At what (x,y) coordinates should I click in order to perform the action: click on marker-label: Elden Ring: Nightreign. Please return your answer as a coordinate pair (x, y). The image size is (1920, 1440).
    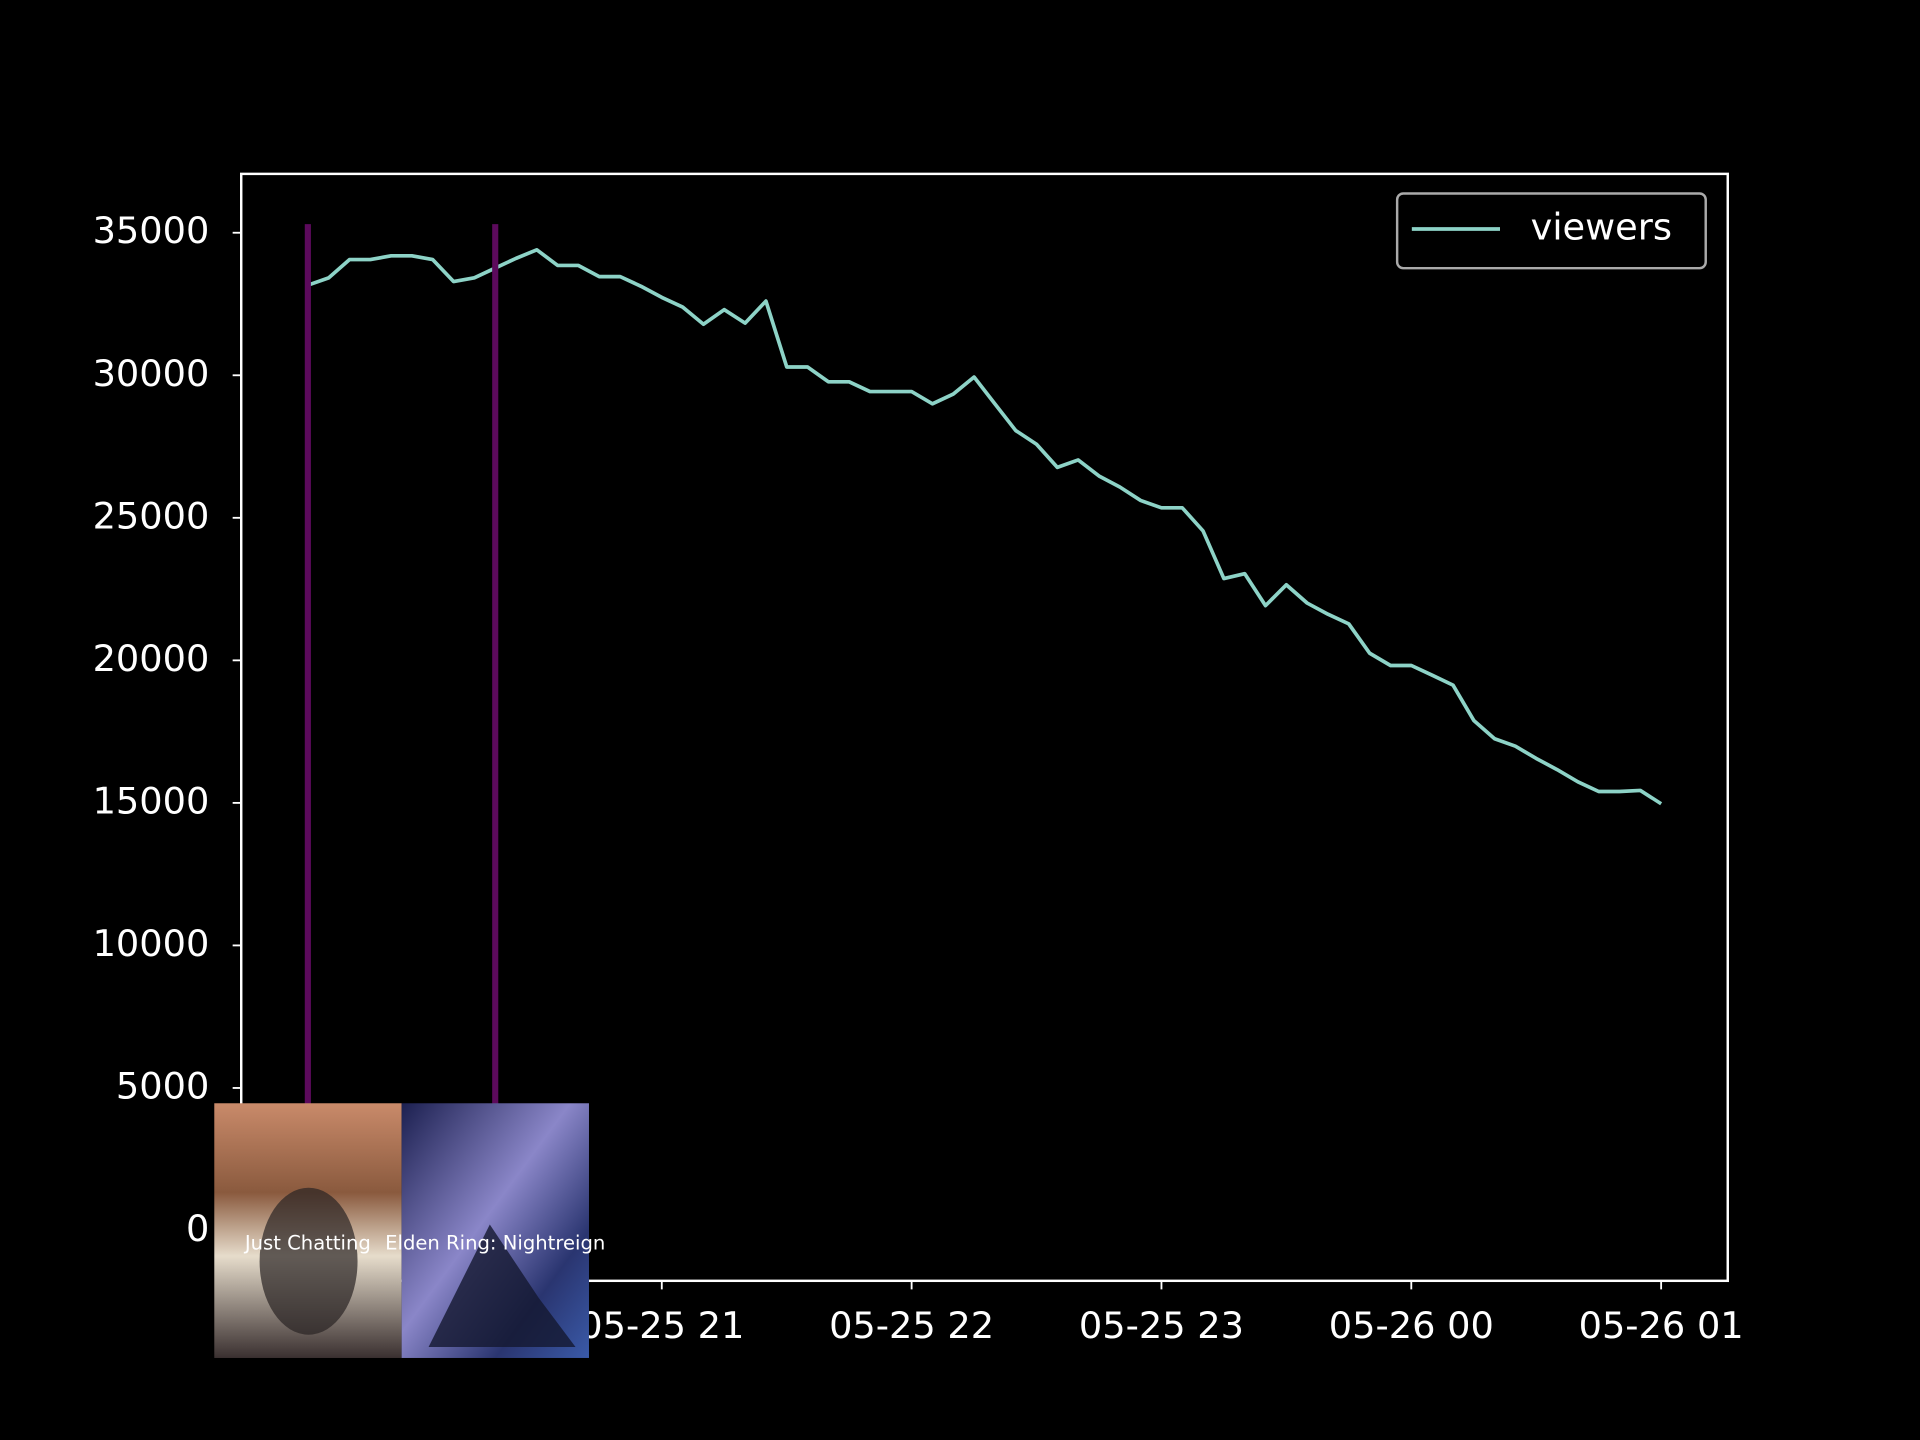
    Looking at the image, I should click on (495, 1243).